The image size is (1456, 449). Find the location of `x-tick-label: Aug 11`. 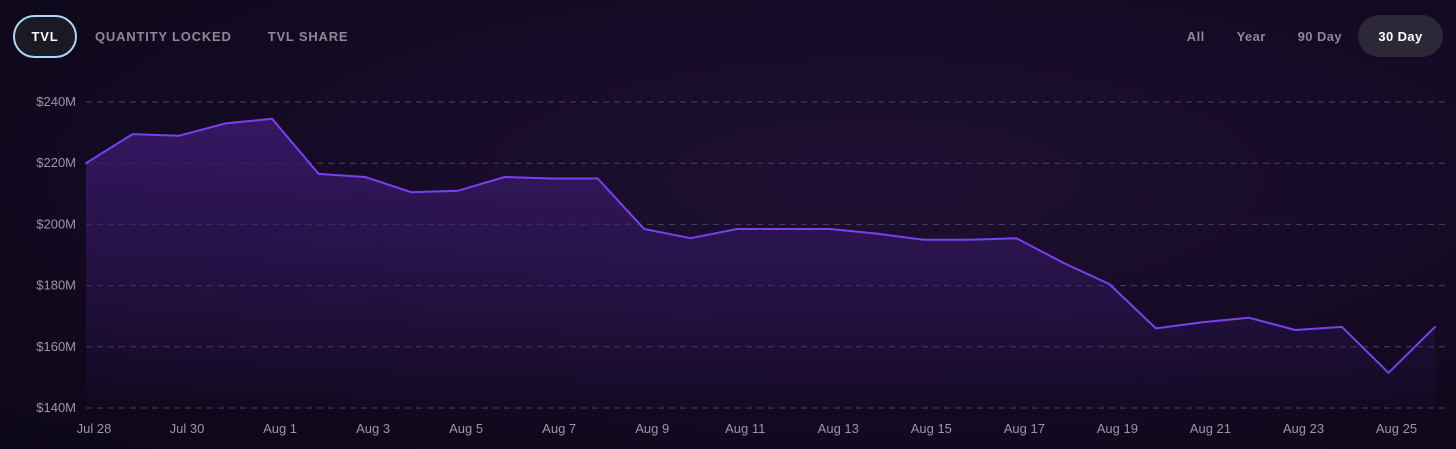

x-tick-label: Aug 11 is located at coordinates (745, 428).